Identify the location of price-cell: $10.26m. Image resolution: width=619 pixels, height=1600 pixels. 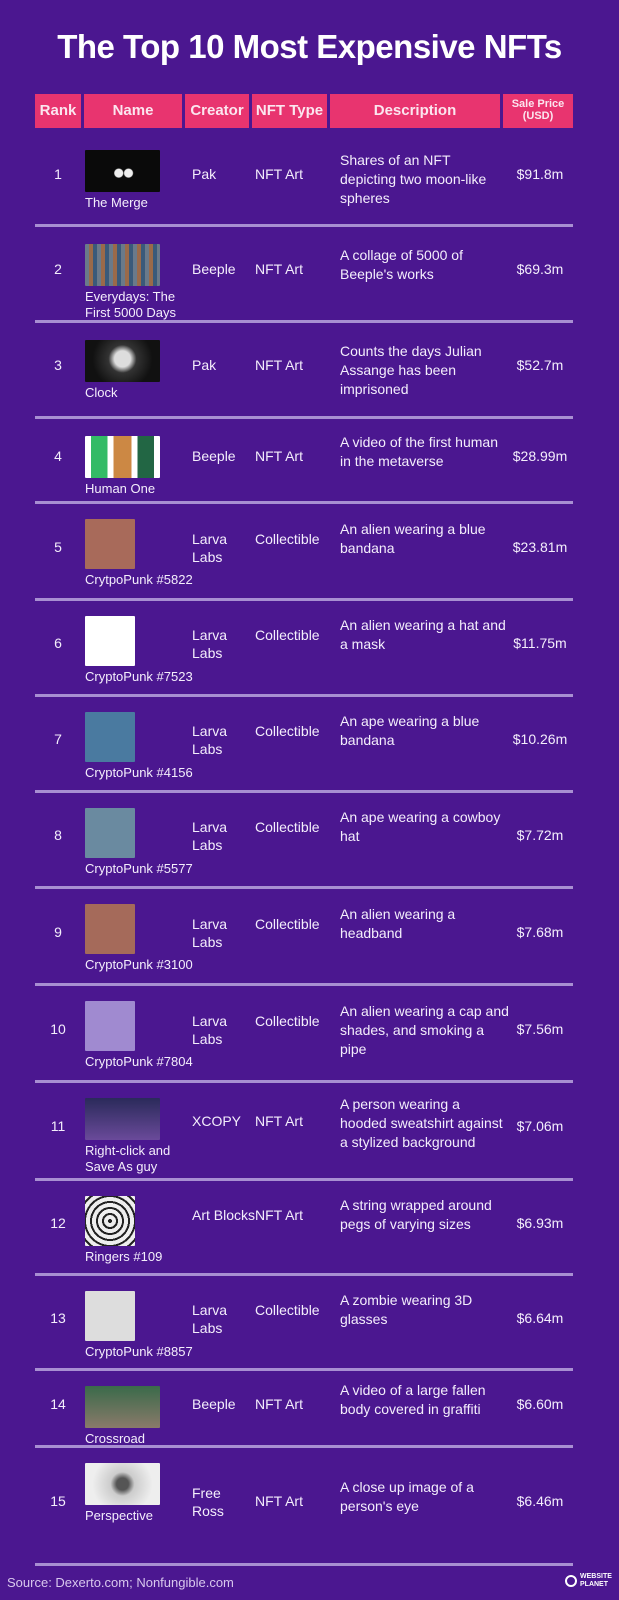
(540, 739).